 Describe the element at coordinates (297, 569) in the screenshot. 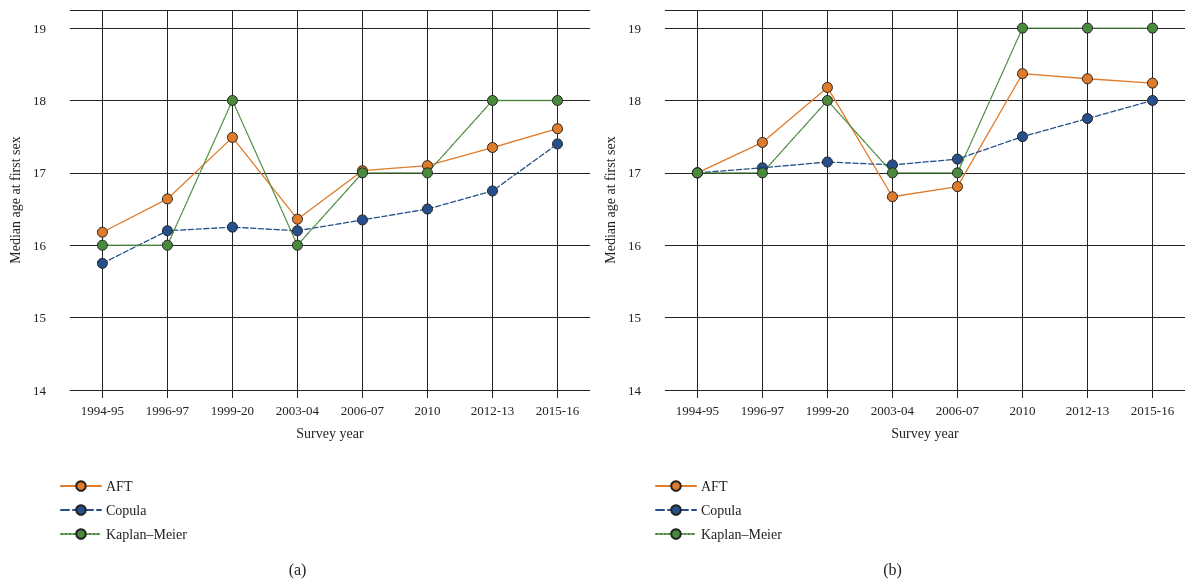

I see `text: (a)` at that location.